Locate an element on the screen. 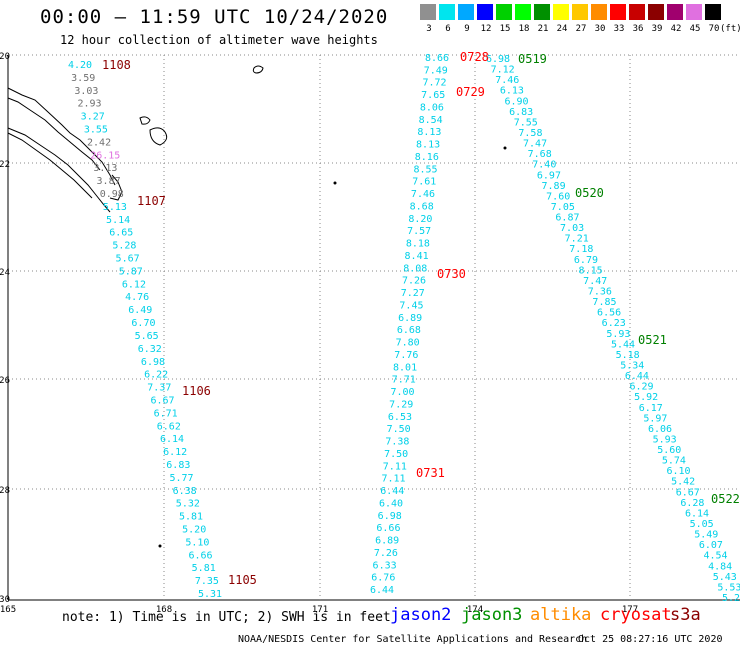 The width and height of the screenshot is (740, 650). lat-label: -26 is located at coordinates (5, 381).